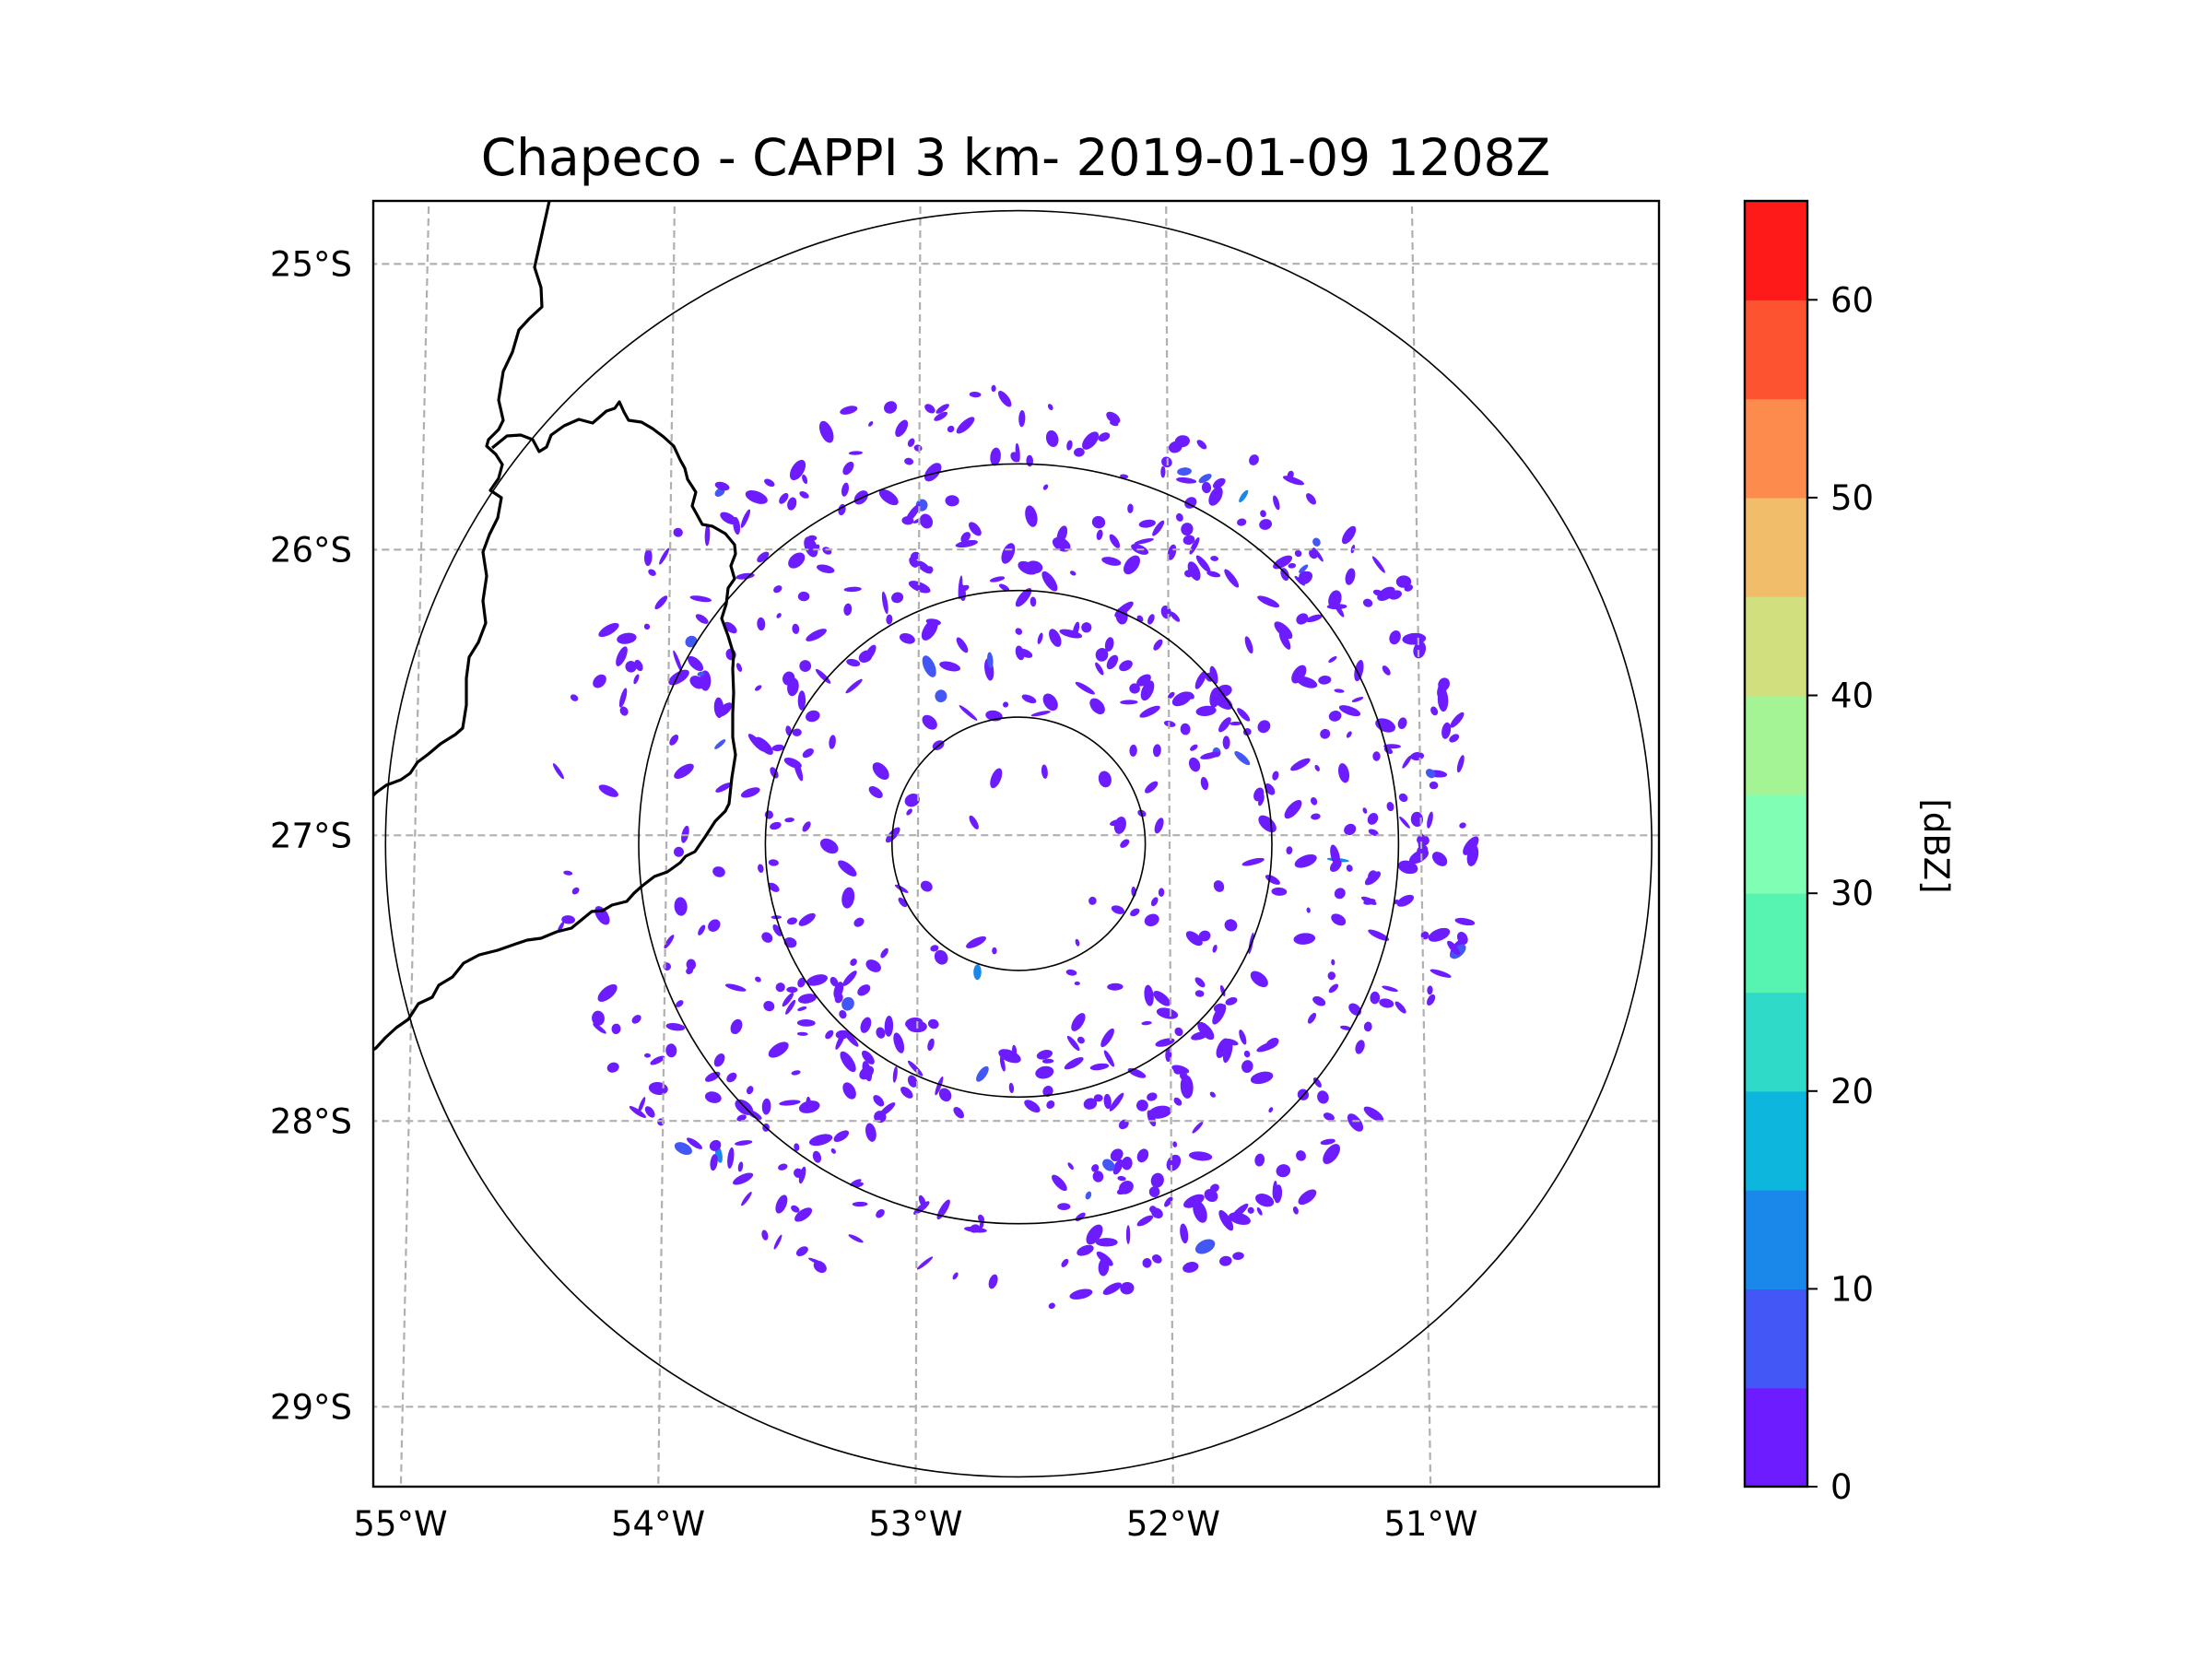 This screenshot has width=2212, height=1659. I want to click on colorbar-tick-label: 60, so click(1852, 300).